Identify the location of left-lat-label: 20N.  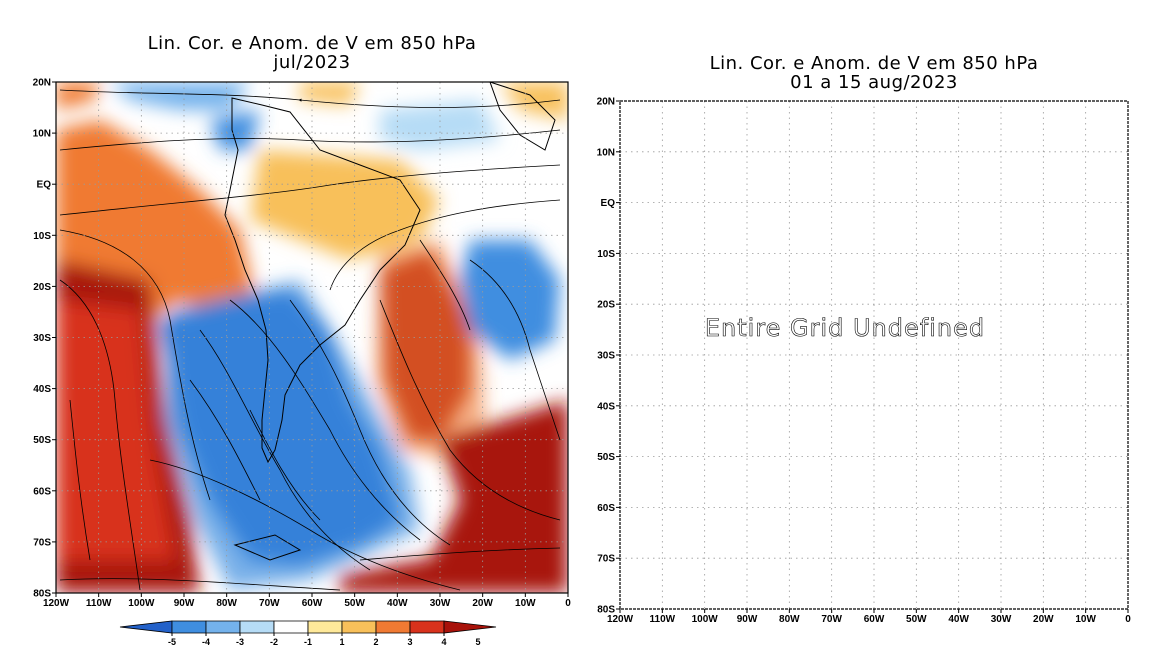
(42, 83).